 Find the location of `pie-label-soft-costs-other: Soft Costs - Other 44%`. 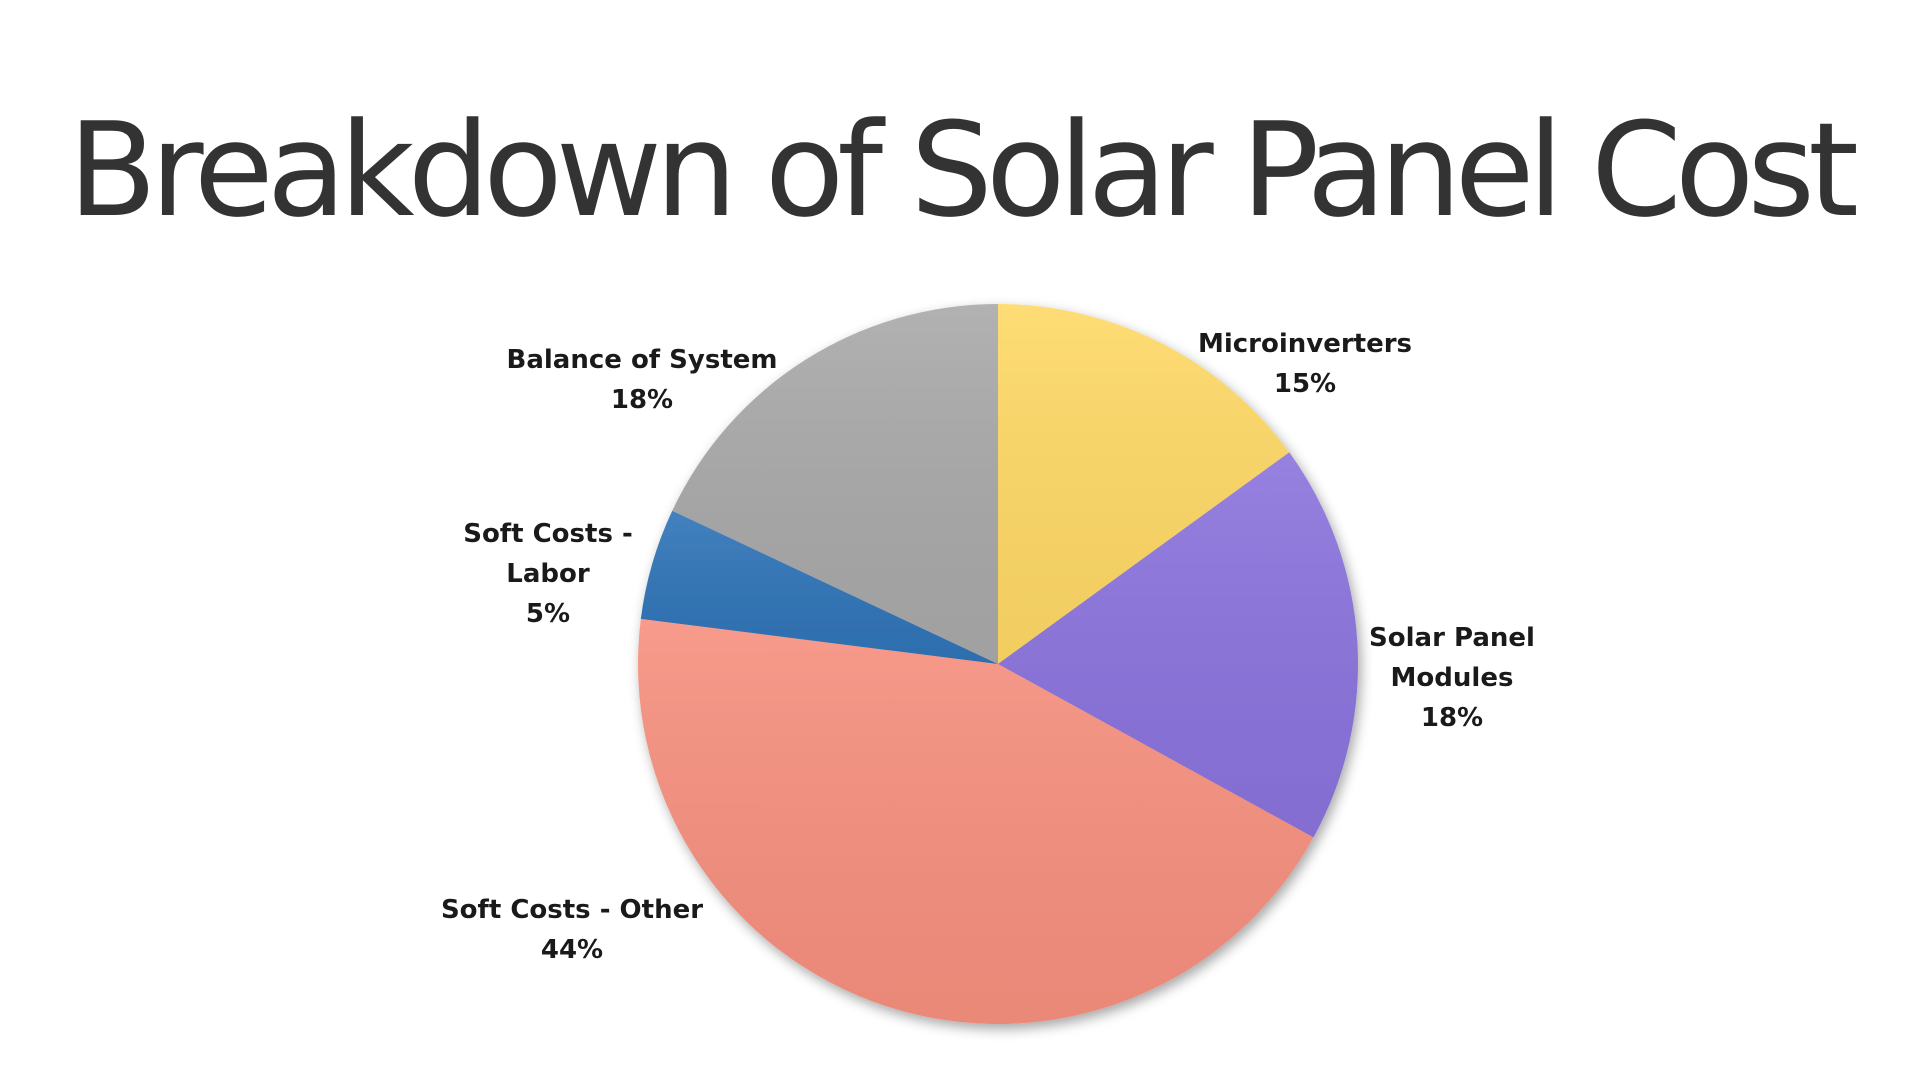

pie-label-soft-costs-other: Soft Costs - Other 44% is located at coordinates (572, 930).